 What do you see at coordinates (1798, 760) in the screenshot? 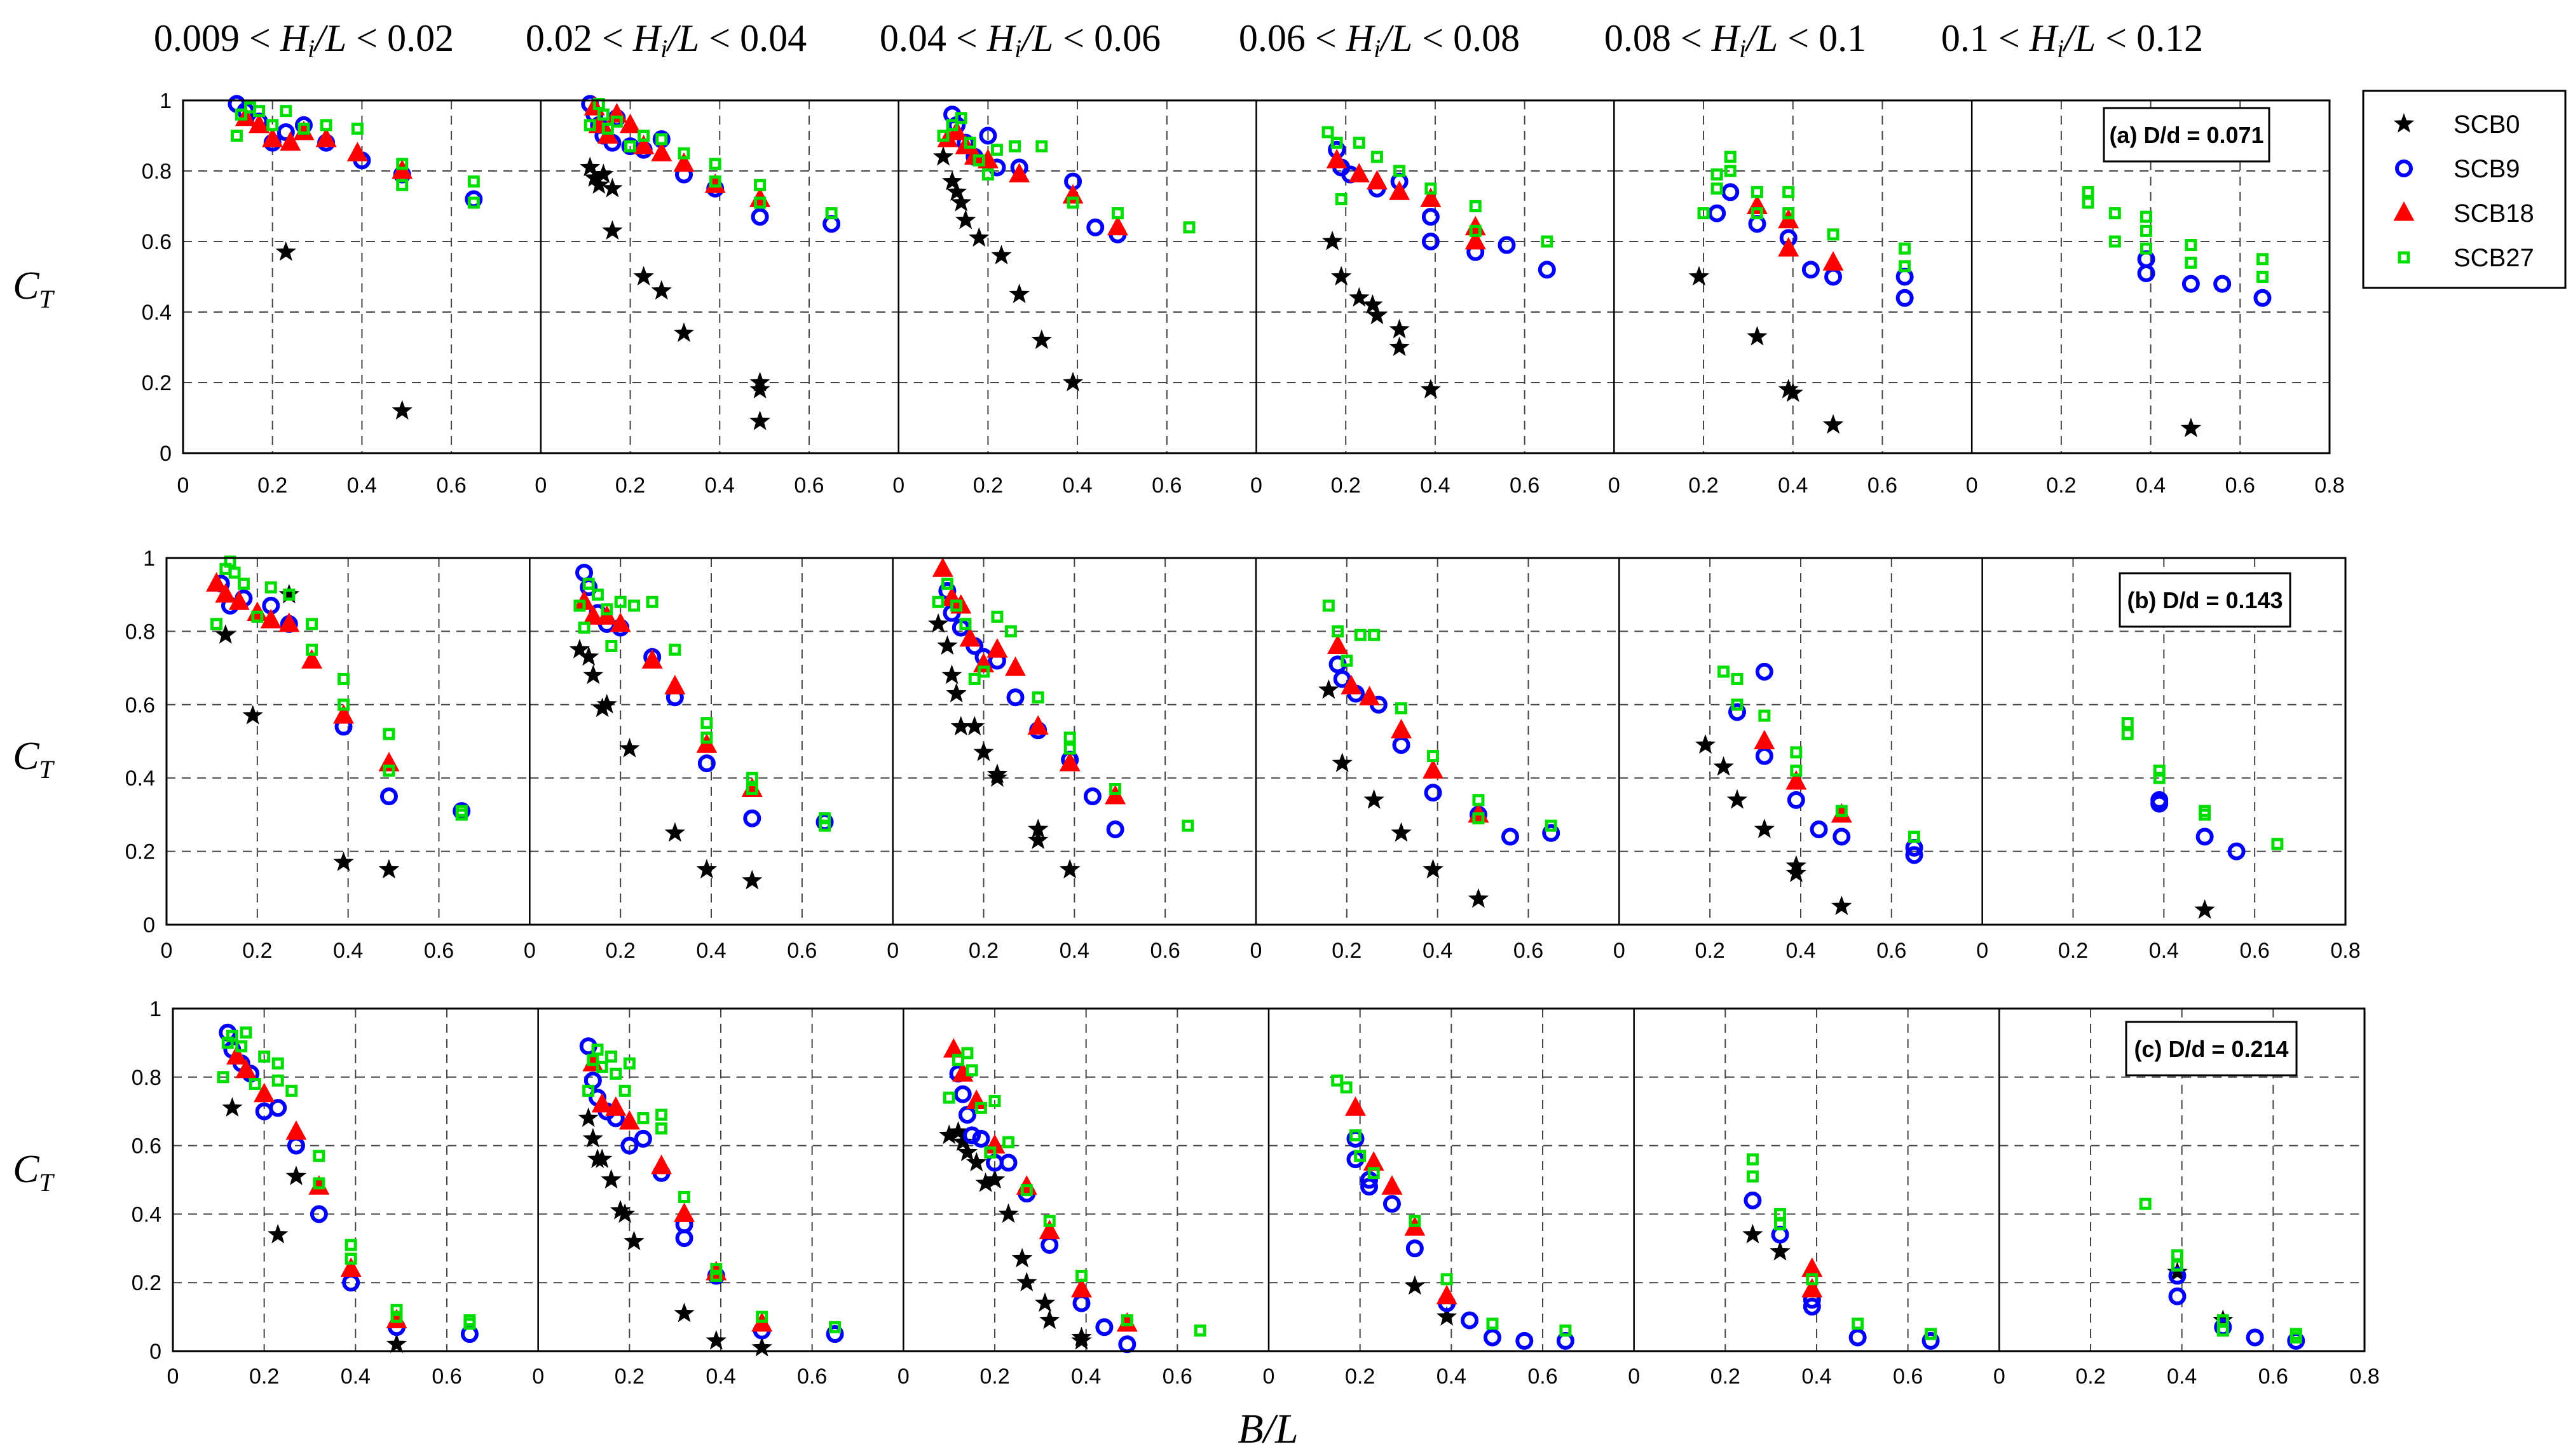
I see `panel-b-5: 0 0.2 0.4 0.6` at bounding box center [1798, 760].